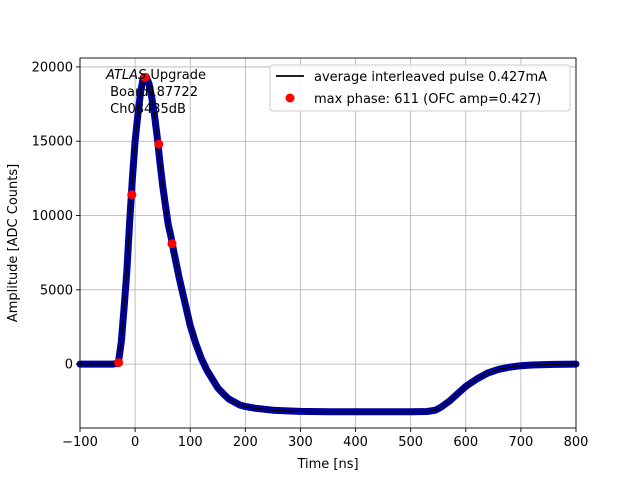 Image resolution: width=640 pixels, height=480 pixels. What do you see at coordinates (355, 442) in the screenshot?
I see `x-tick-label: 400` at bounding box center [355, 442].